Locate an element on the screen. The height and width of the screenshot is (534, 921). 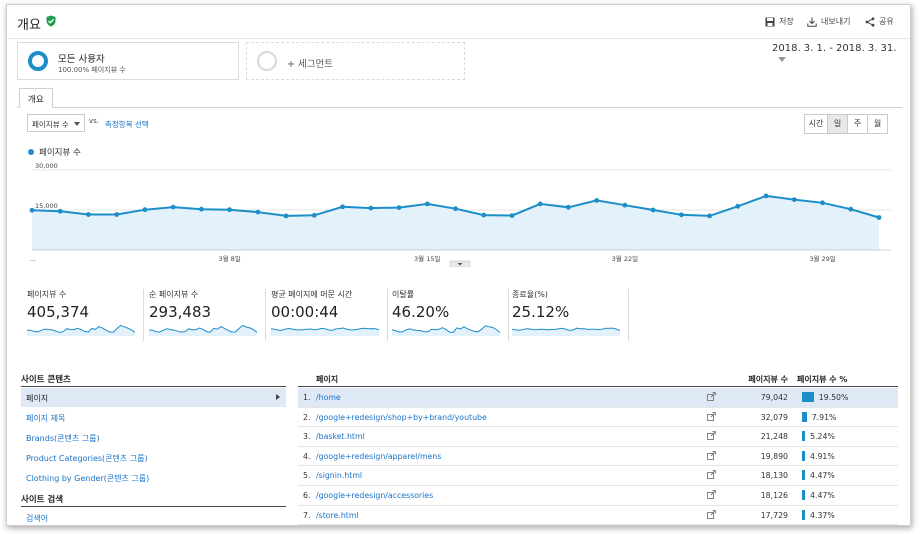
kpi-value: 25.12% is located at coordinates (541, 312).